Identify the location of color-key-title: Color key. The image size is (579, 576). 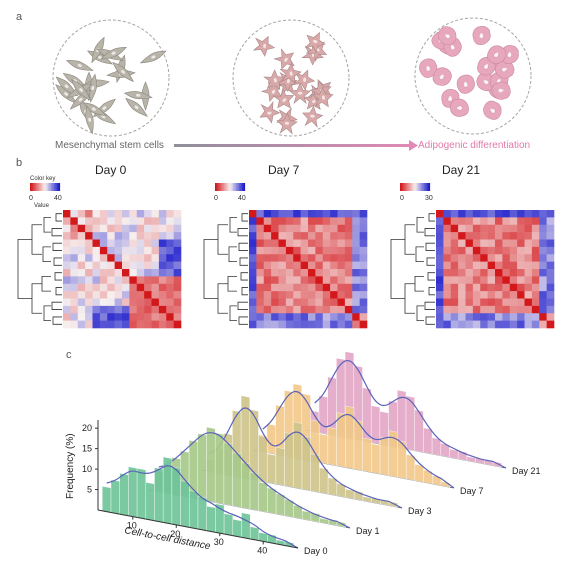
(42, 179).